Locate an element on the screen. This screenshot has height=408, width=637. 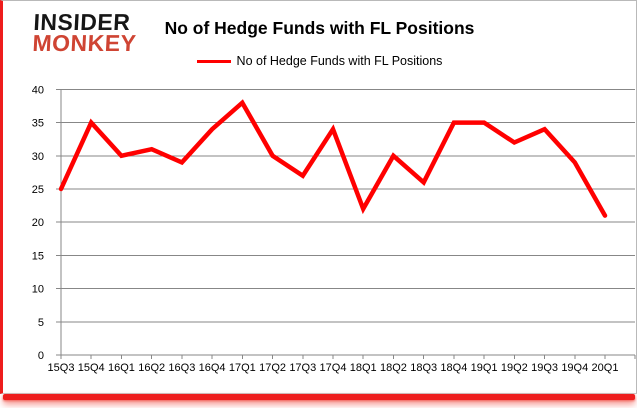
svg-text: 10 is located at coordinates (38, 290).